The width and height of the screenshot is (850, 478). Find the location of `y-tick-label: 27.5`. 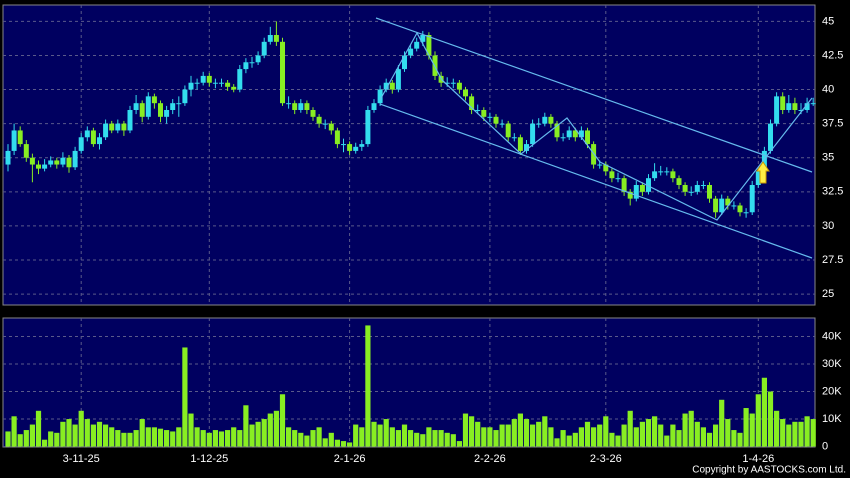

y-tick-label: 27.5 is located at coordinates (832, 260).